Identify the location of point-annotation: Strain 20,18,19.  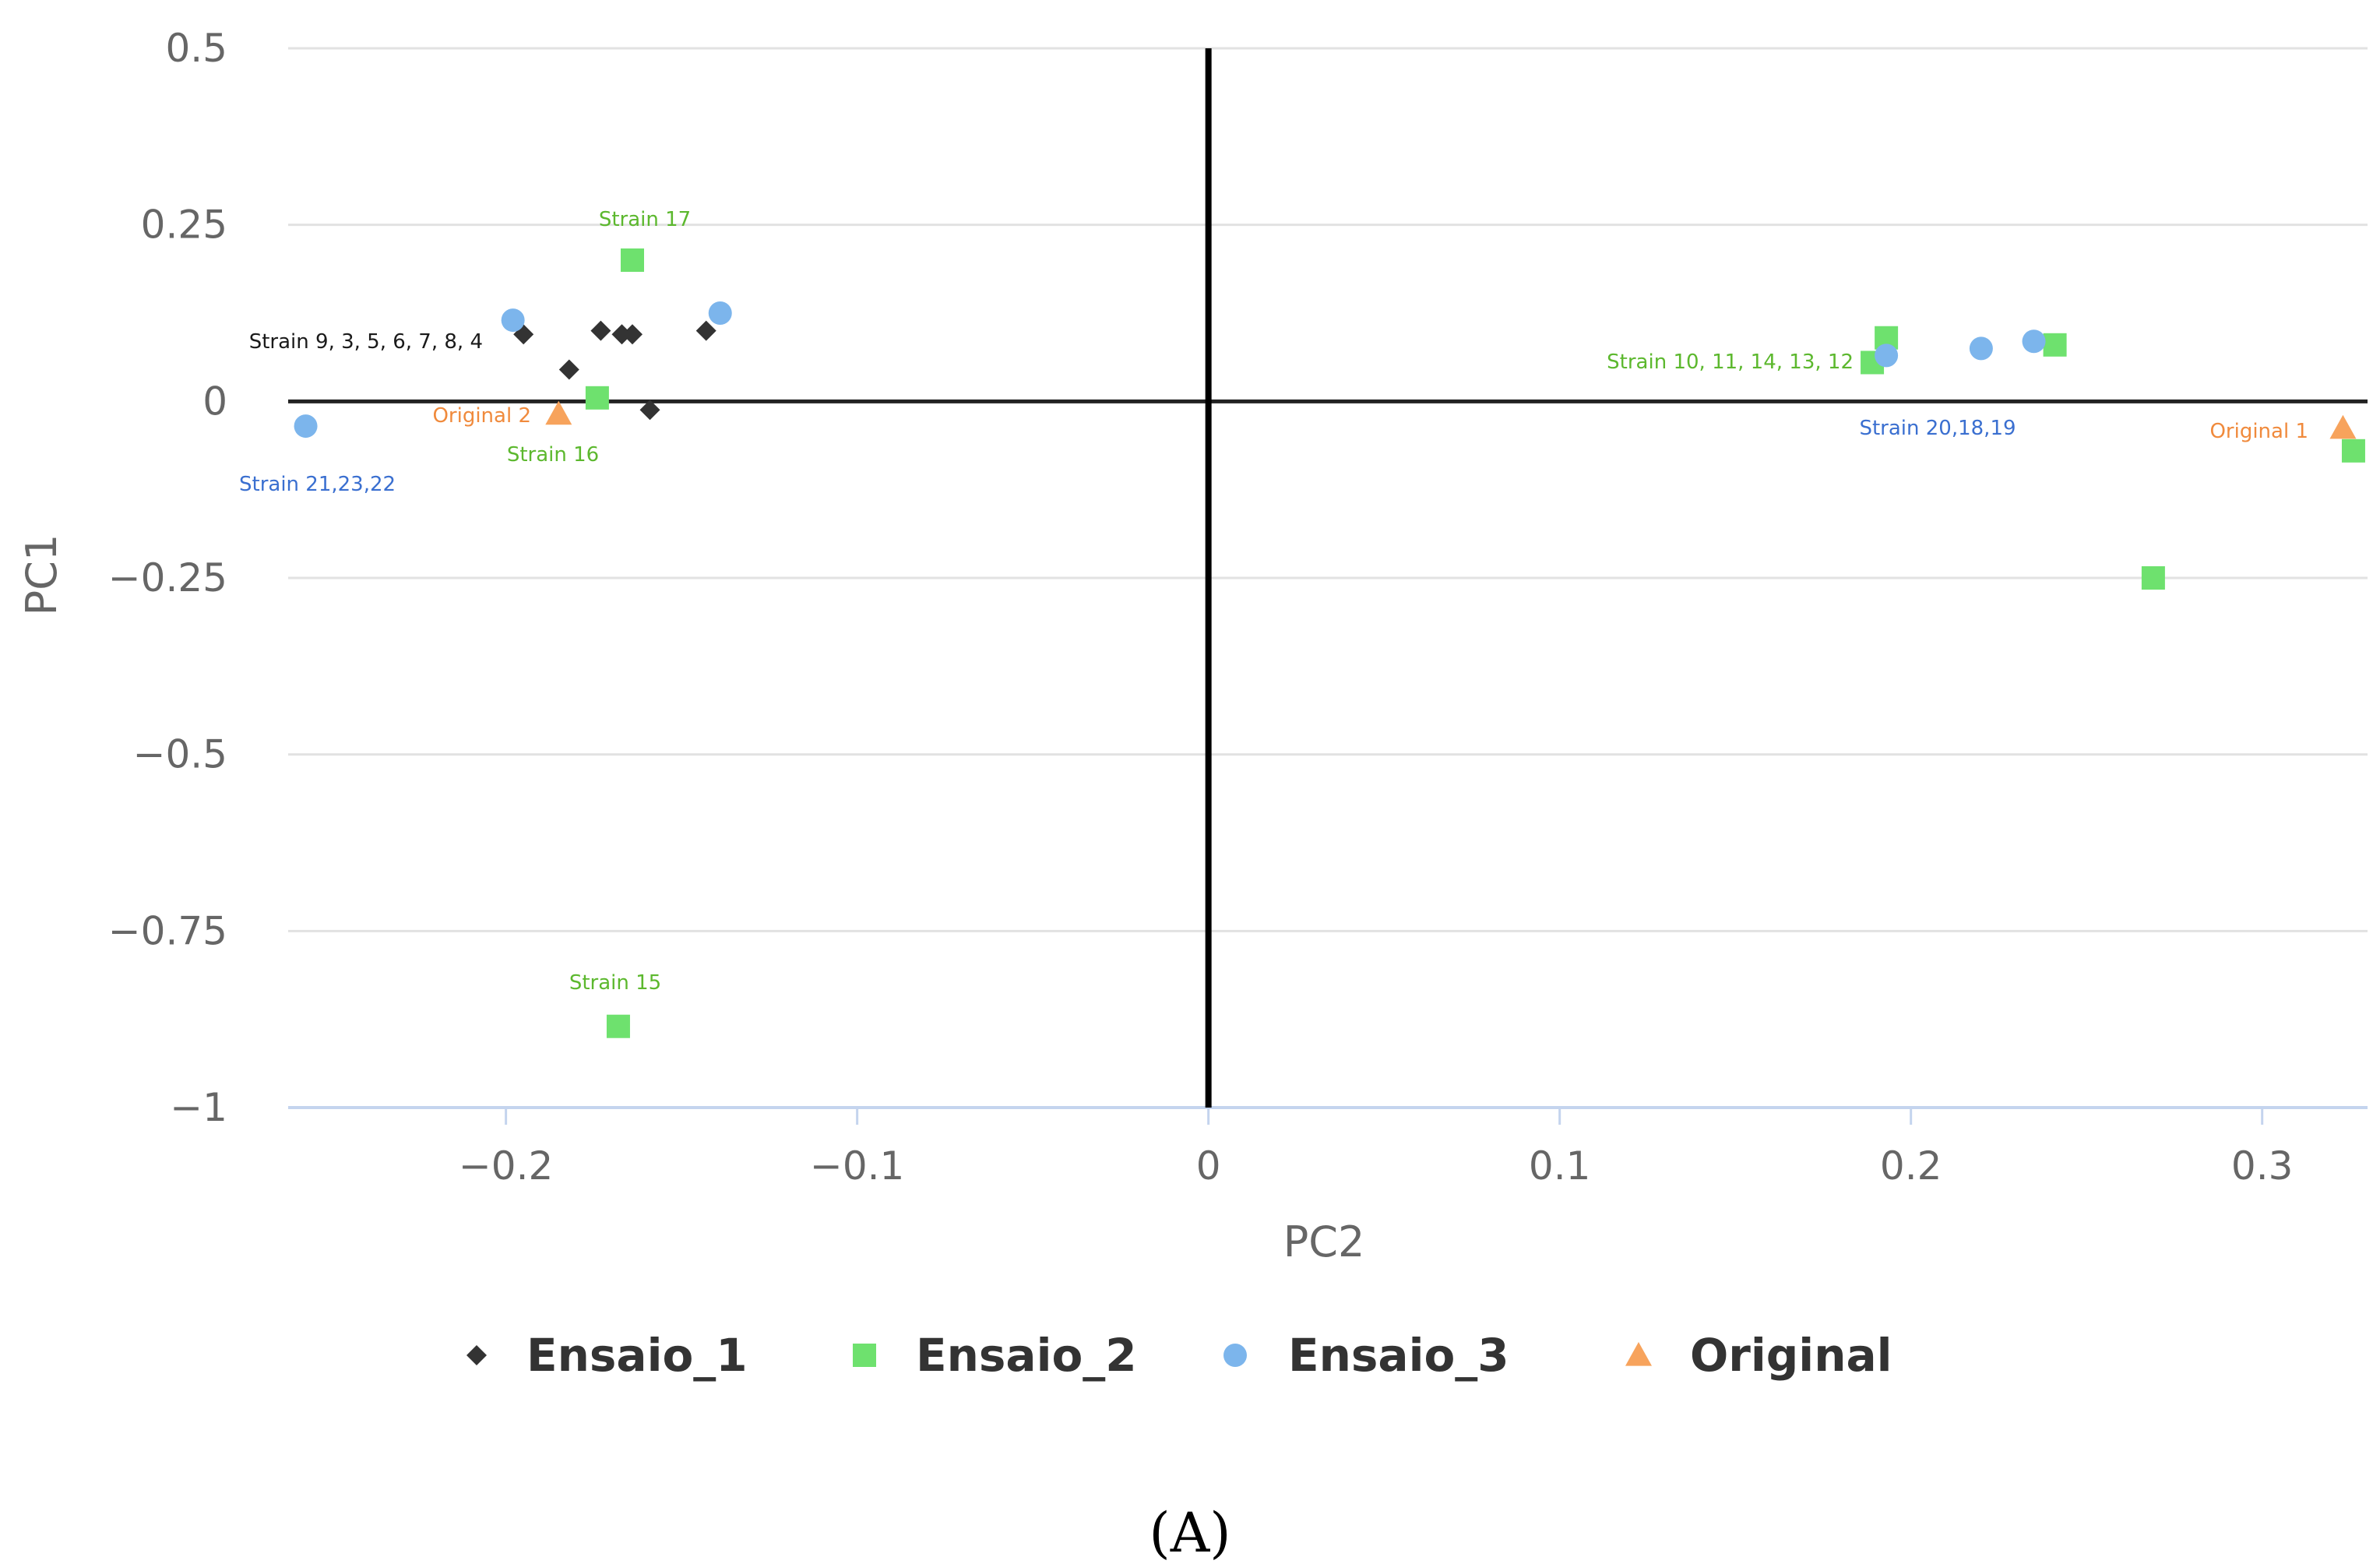
(1938, 428).